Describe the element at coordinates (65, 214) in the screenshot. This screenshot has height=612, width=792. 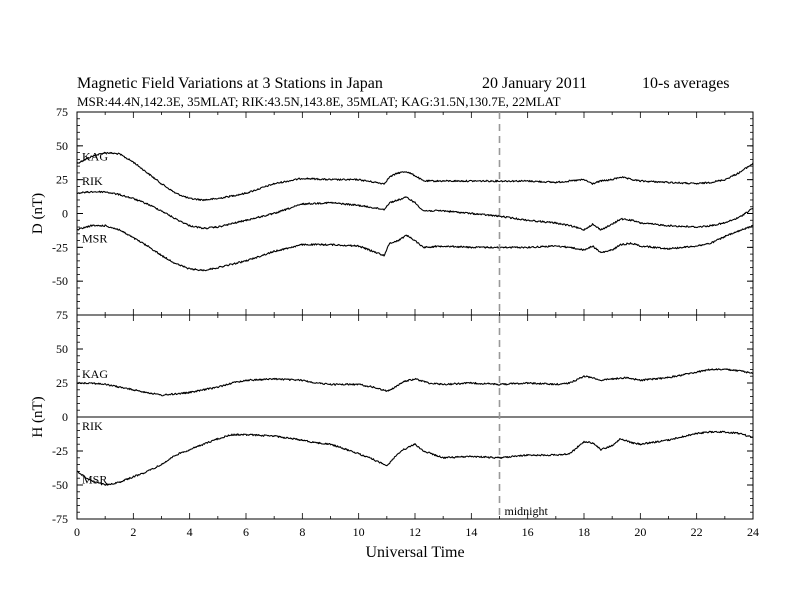
I see `y-tick-label-p1: 0` at that location.